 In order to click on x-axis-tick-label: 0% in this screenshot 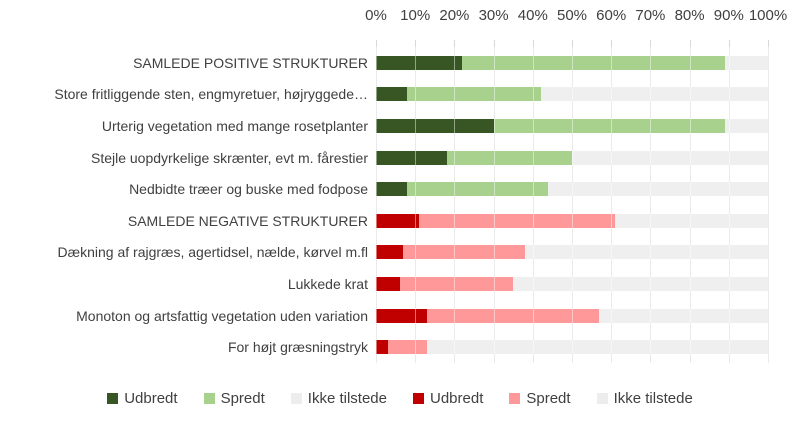, I will do `click(376, 15)`.